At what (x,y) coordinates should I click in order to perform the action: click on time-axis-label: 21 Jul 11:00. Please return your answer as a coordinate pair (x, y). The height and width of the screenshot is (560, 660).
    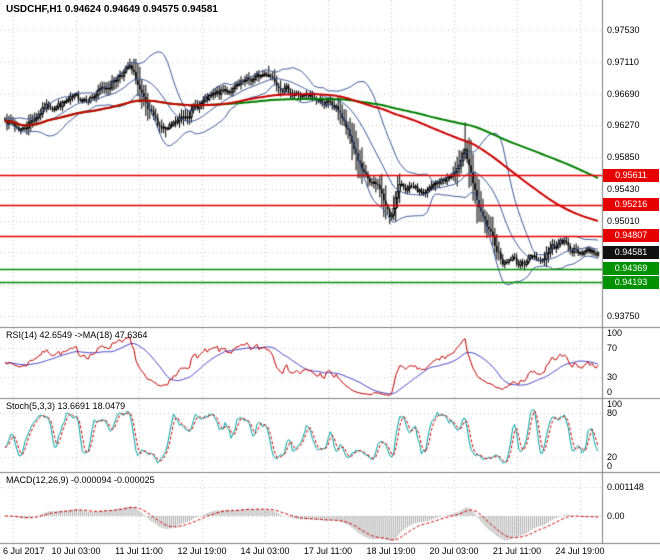
    Looking at the image, I should click on (517, 551).